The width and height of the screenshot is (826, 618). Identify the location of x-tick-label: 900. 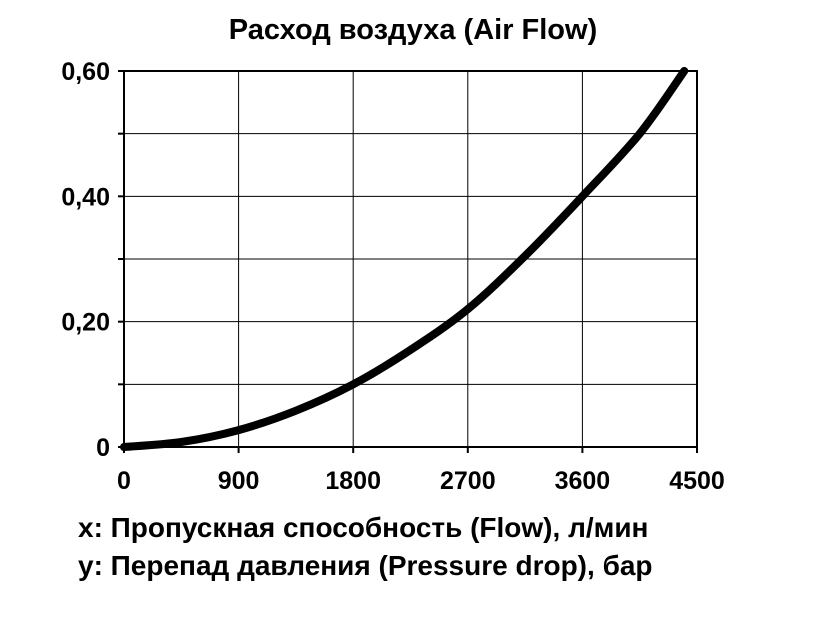
(239, 481).